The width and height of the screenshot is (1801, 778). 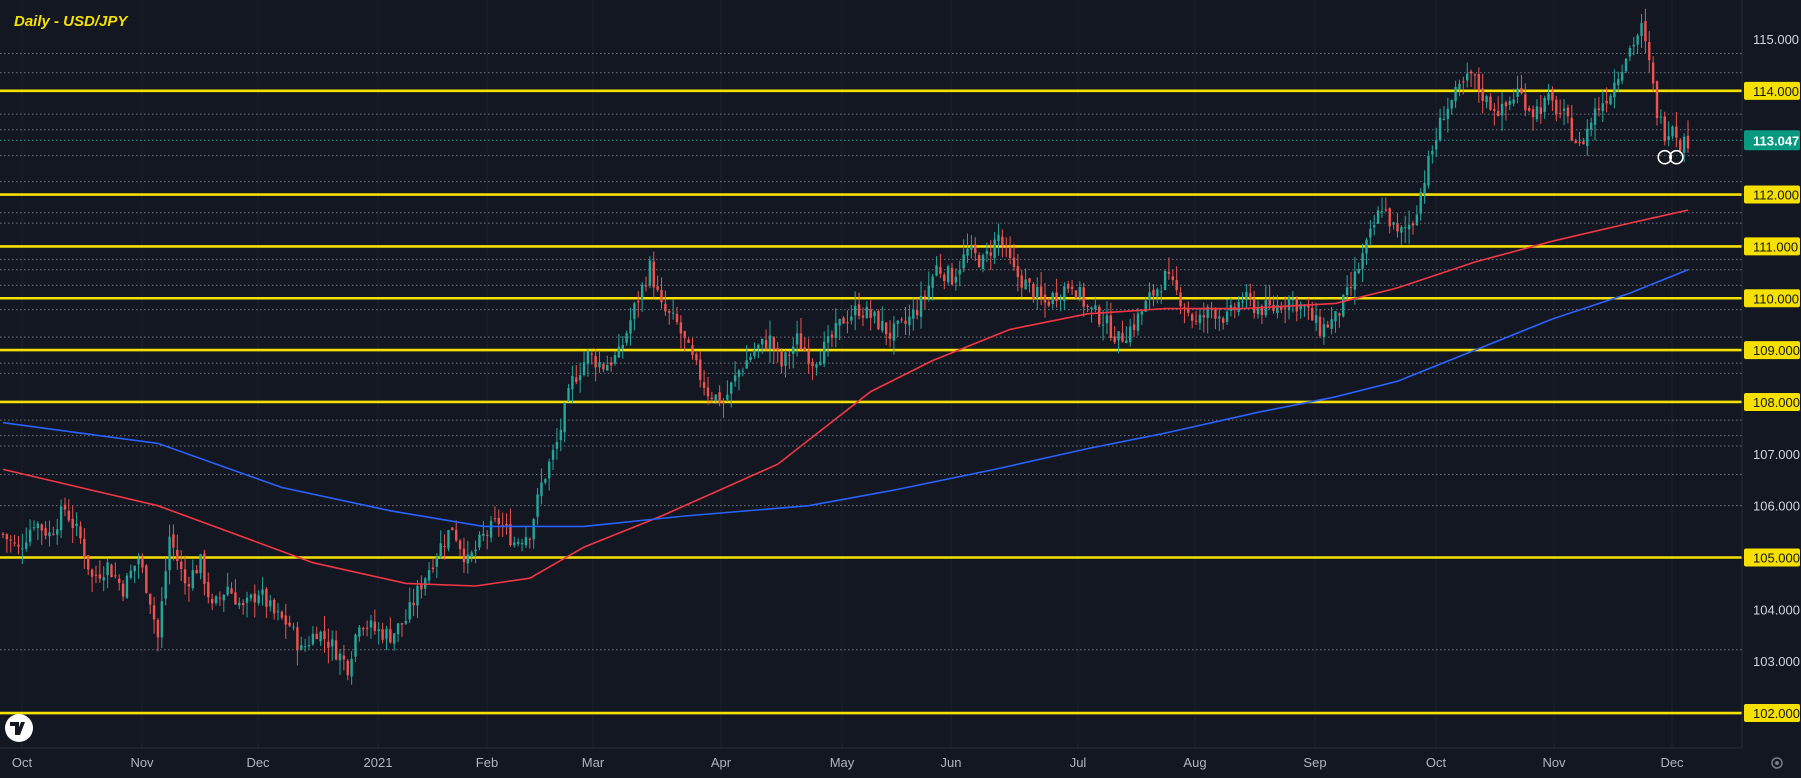 What do you see at coordinates (1777, 763) in the screenshot?
I see `settings-gear-icon` at bounding box center [1777, 763].